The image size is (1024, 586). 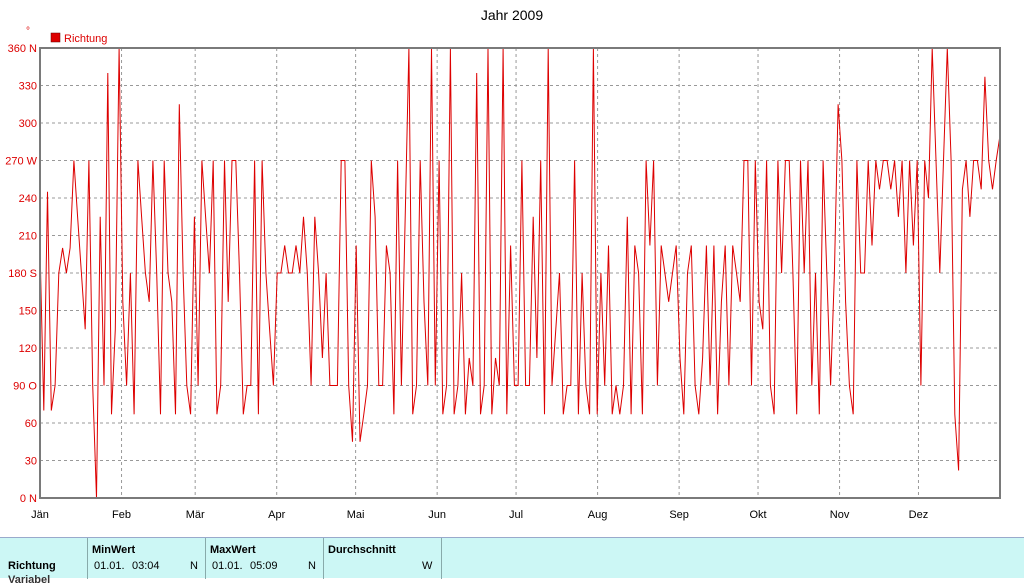 What do you see at coordinates (28, 87) in the screenshot?
I see `y-tick-label: 330` at bounding box center [28, 87].